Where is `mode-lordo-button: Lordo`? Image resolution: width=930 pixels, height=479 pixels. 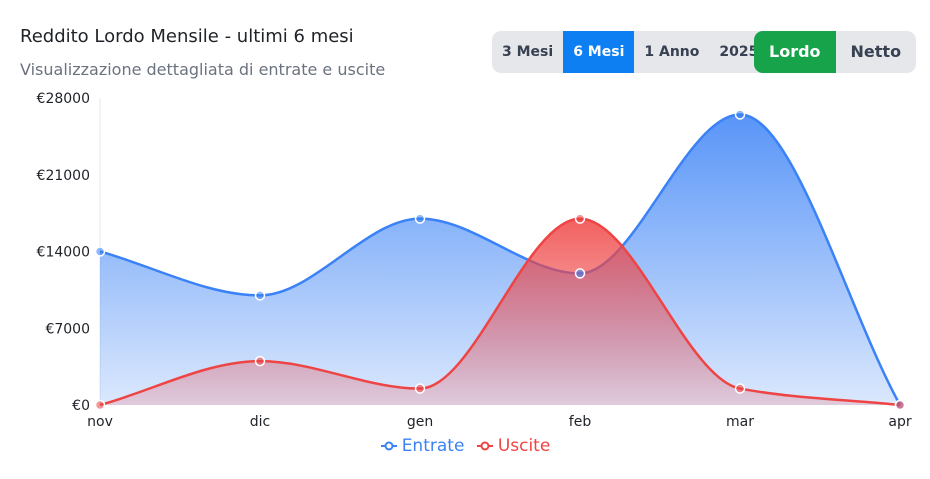
mode-lordo-button: Lordo is located at coordinates (795, 52).